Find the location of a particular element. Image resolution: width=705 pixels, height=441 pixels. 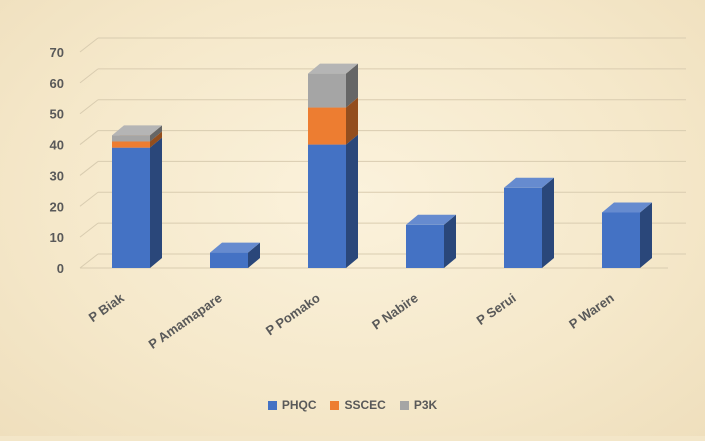

bar-phqc-0-front is located at coordinates (131, 207).